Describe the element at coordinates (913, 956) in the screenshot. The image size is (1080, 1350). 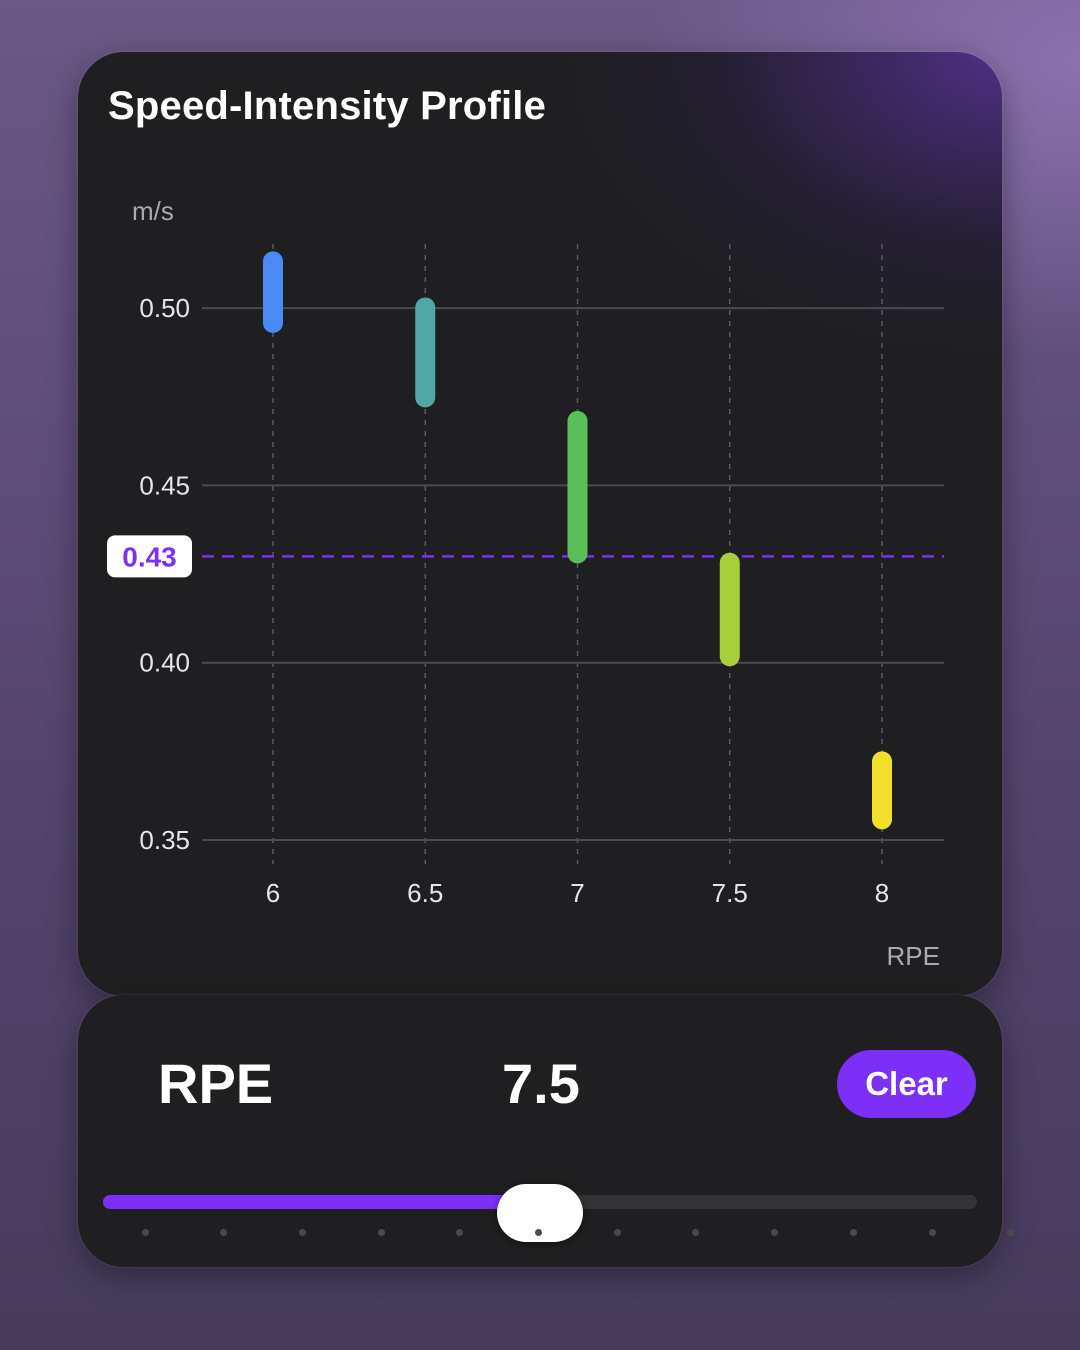
I see `x-axis-label: RPE` at that location.